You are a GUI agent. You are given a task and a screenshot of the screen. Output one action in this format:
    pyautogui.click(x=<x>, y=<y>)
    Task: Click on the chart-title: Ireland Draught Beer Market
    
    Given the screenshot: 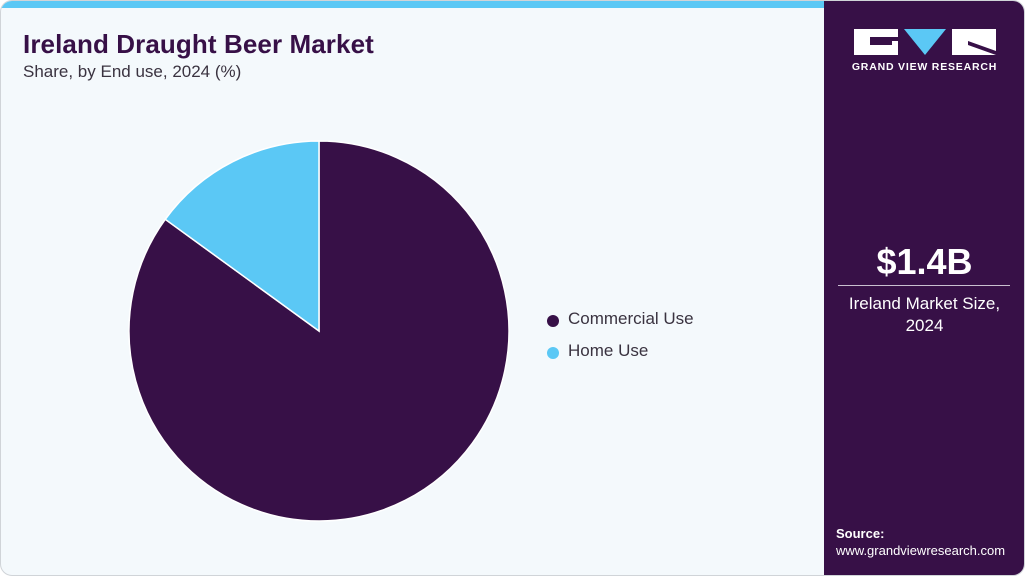 What is the action you would take?
    pyautogui.click(x=198, y=44)
    